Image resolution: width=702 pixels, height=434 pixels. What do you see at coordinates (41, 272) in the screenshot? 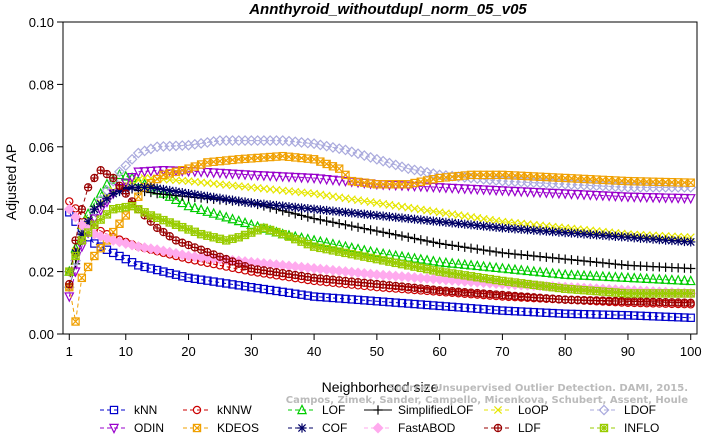
I see `y-tick-label: 0.02` at bounding box center [41, 272].